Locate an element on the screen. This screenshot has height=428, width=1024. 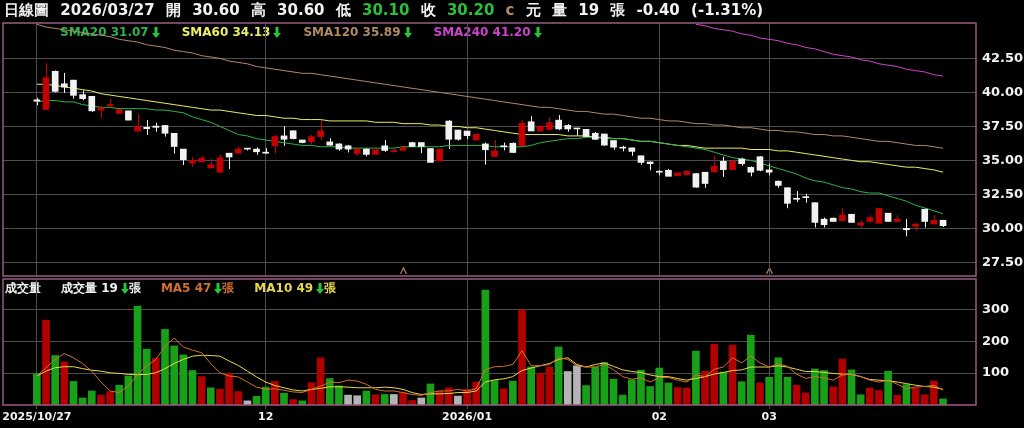
x-tick-label: 03 is located at coordinates (769, 417).